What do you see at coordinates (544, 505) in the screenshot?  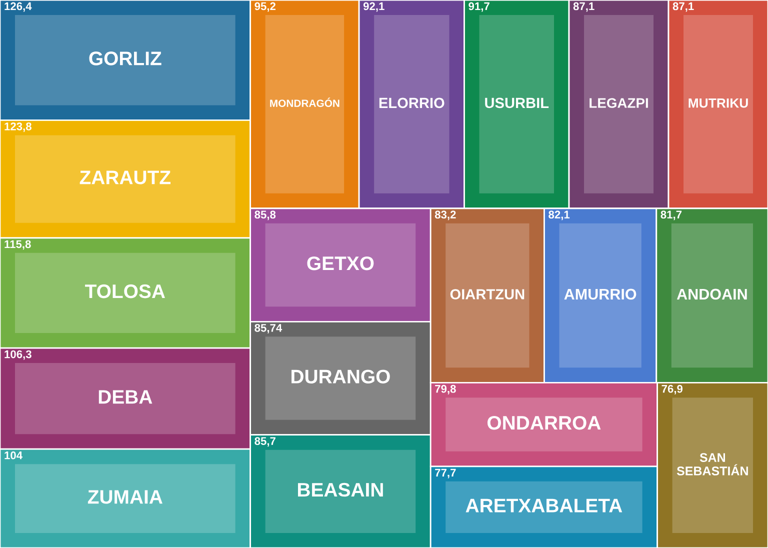 I see `category-label: ARETXABALETA` at bounding box center [544, 505].